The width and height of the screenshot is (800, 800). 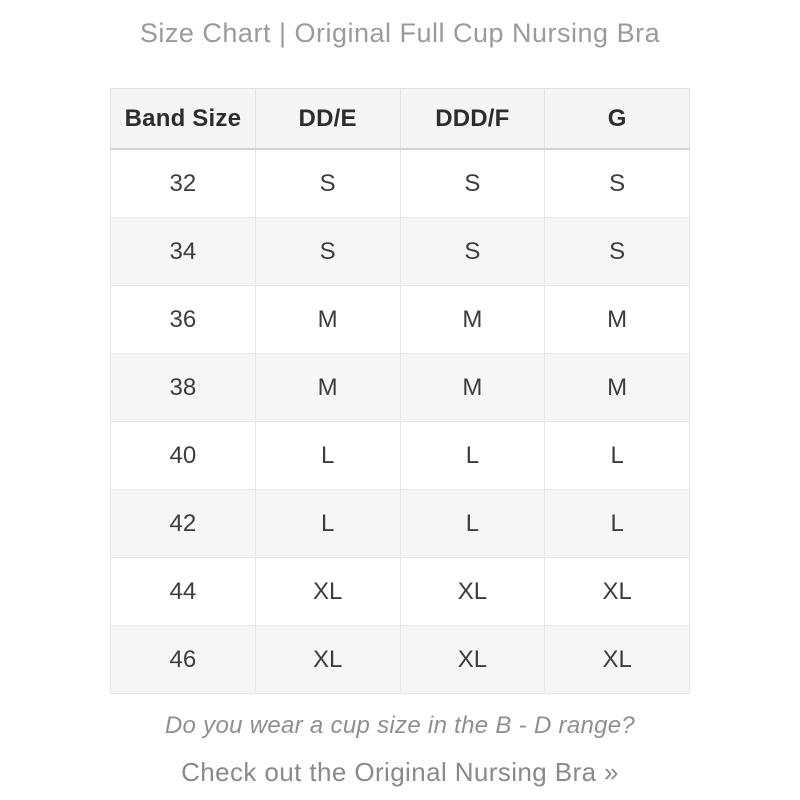 What do you see at coordinates (183, 659) in the screenshot?
I see `band-size-cell: 46` at bounding box center [183, 659].